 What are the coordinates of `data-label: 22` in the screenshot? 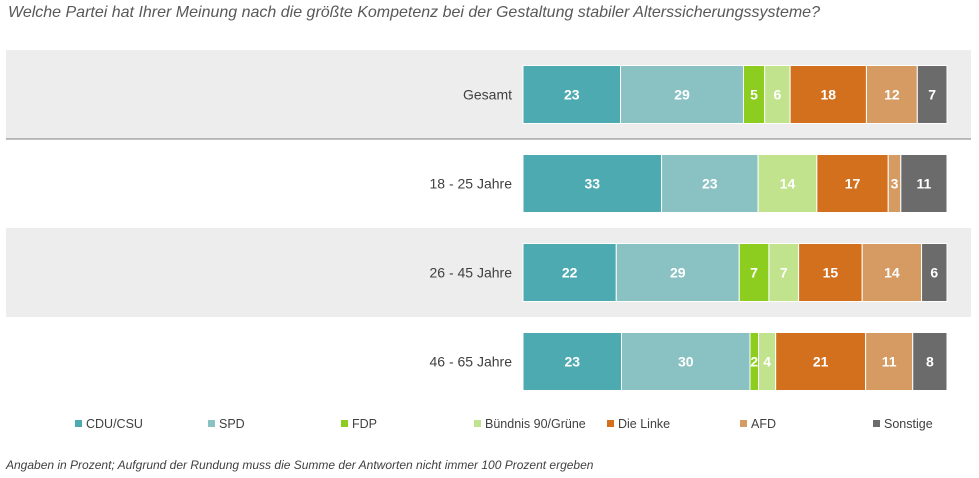 It's located at (570, 273).